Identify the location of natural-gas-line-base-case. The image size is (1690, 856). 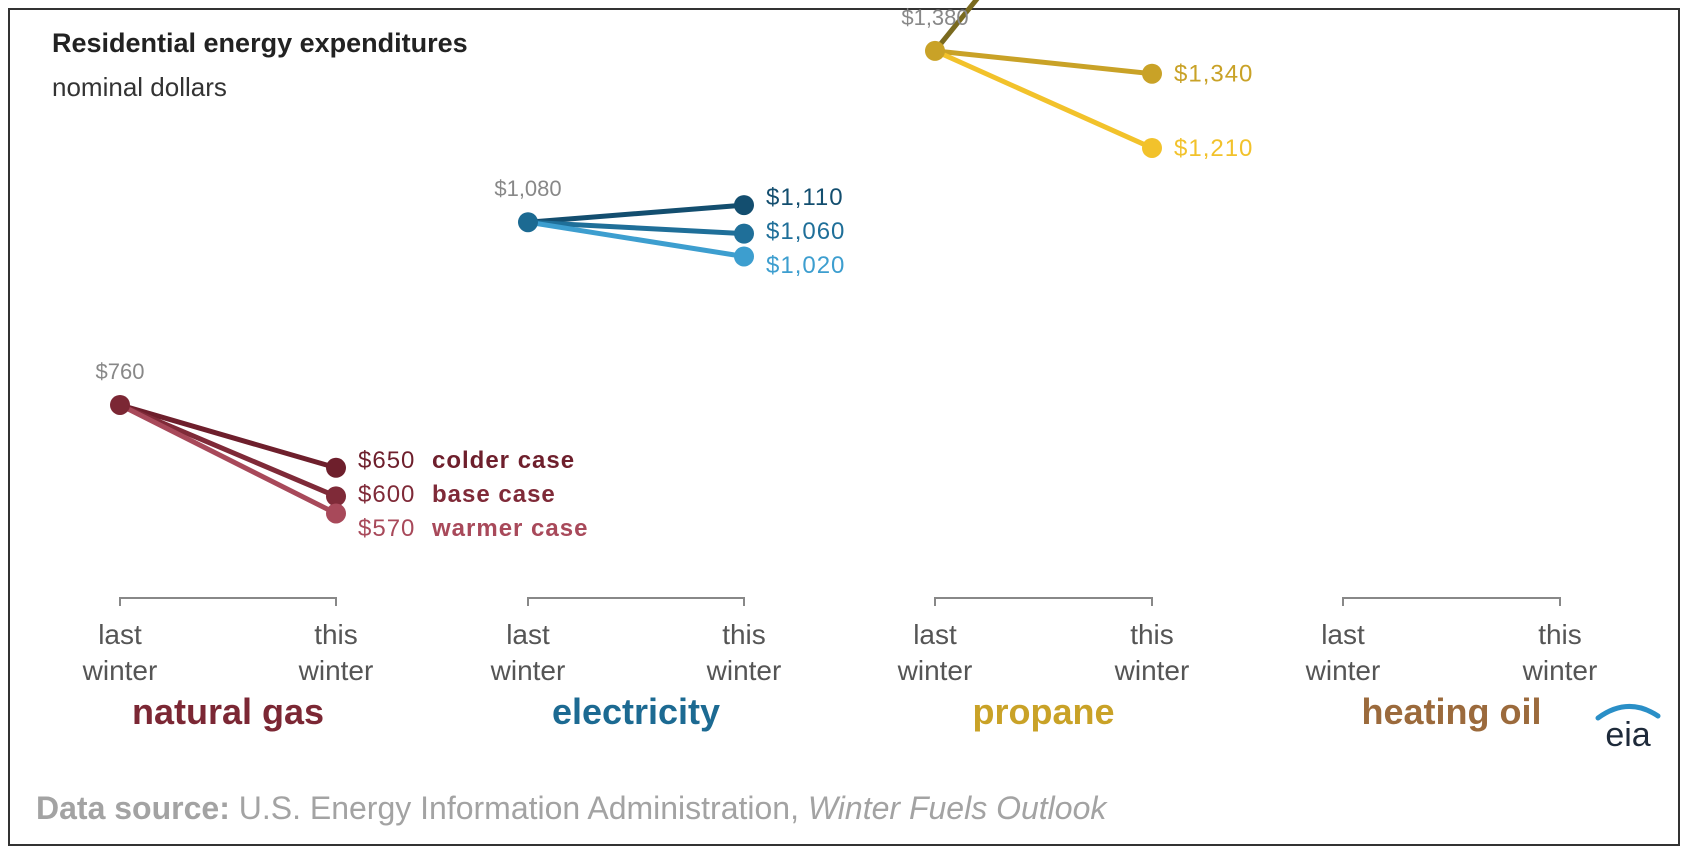
(228, 450).